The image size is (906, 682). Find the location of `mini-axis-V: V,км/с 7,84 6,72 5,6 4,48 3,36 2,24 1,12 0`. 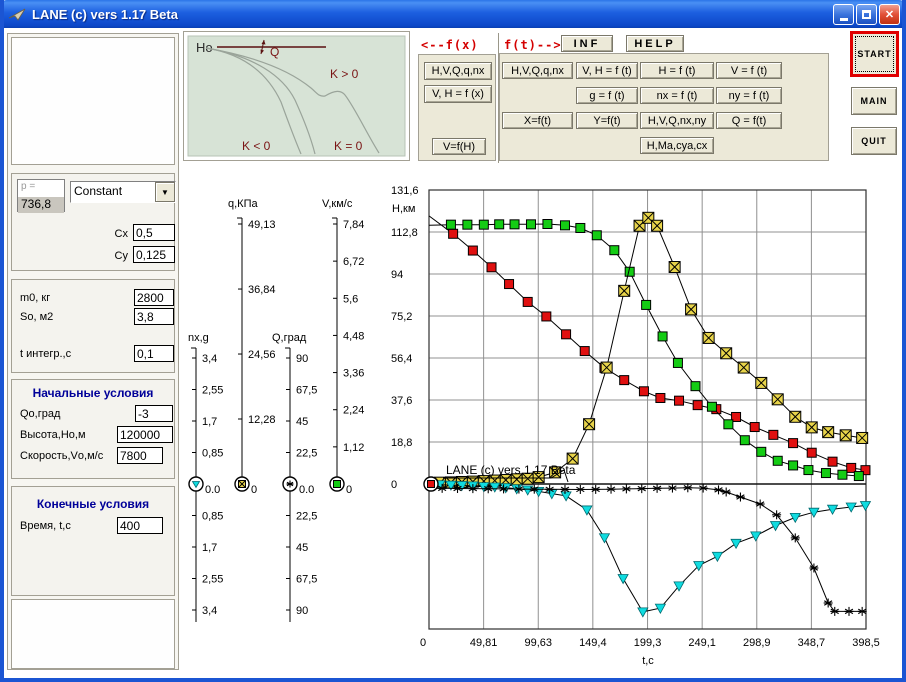

mini-axis-V: V,км/с 7,84 6,72 5,6 4,48 3,36 2,24 1,12 0 is located at coordinates (343, 347).